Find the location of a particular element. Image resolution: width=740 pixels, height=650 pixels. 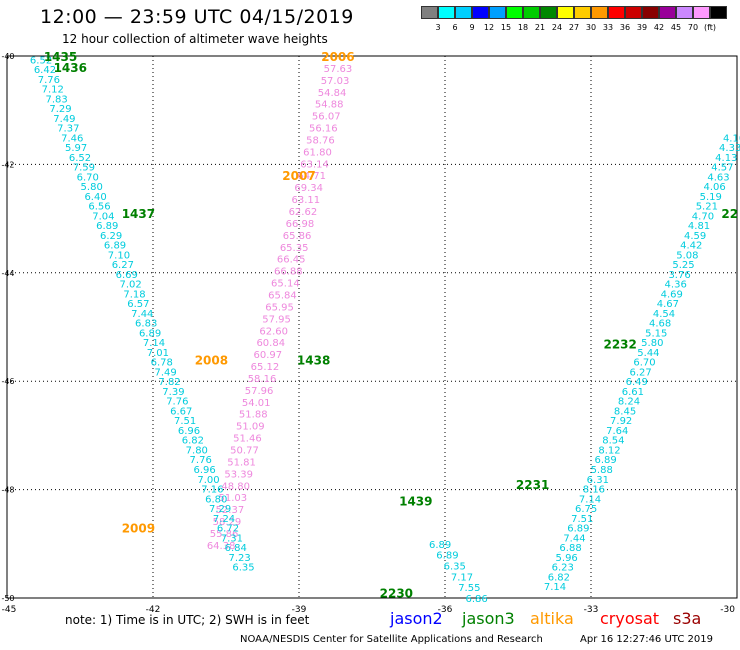

legend-label: 9 is located at coordinates (472, 27).